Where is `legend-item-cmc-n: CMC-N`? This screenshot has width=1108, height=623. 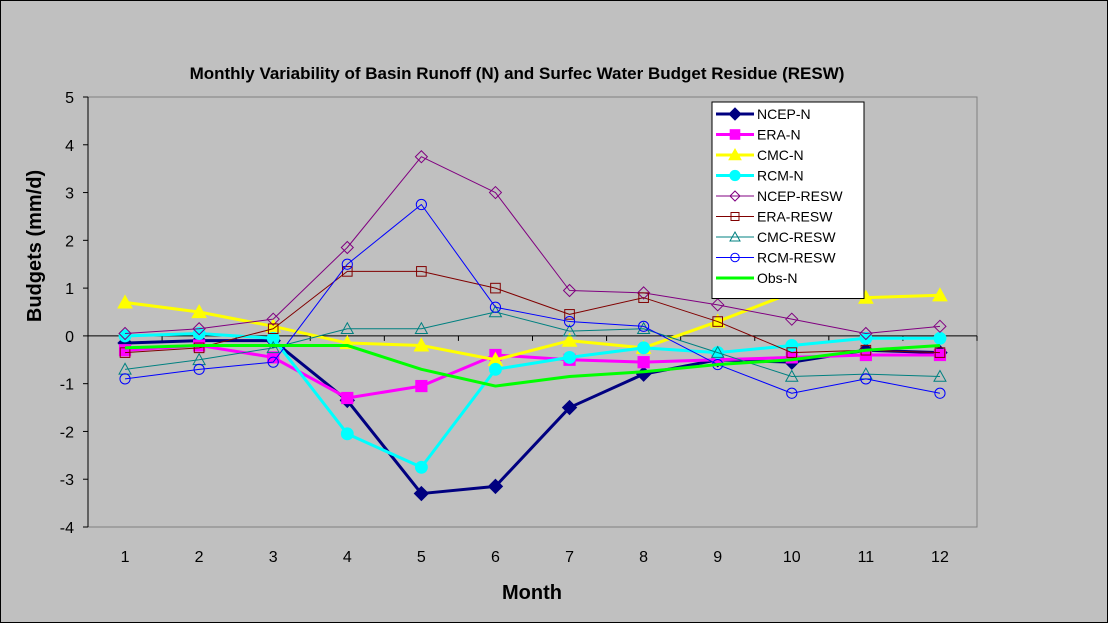 legend-item-cmc-n: CMC-N is located at coordinates (760, 155).